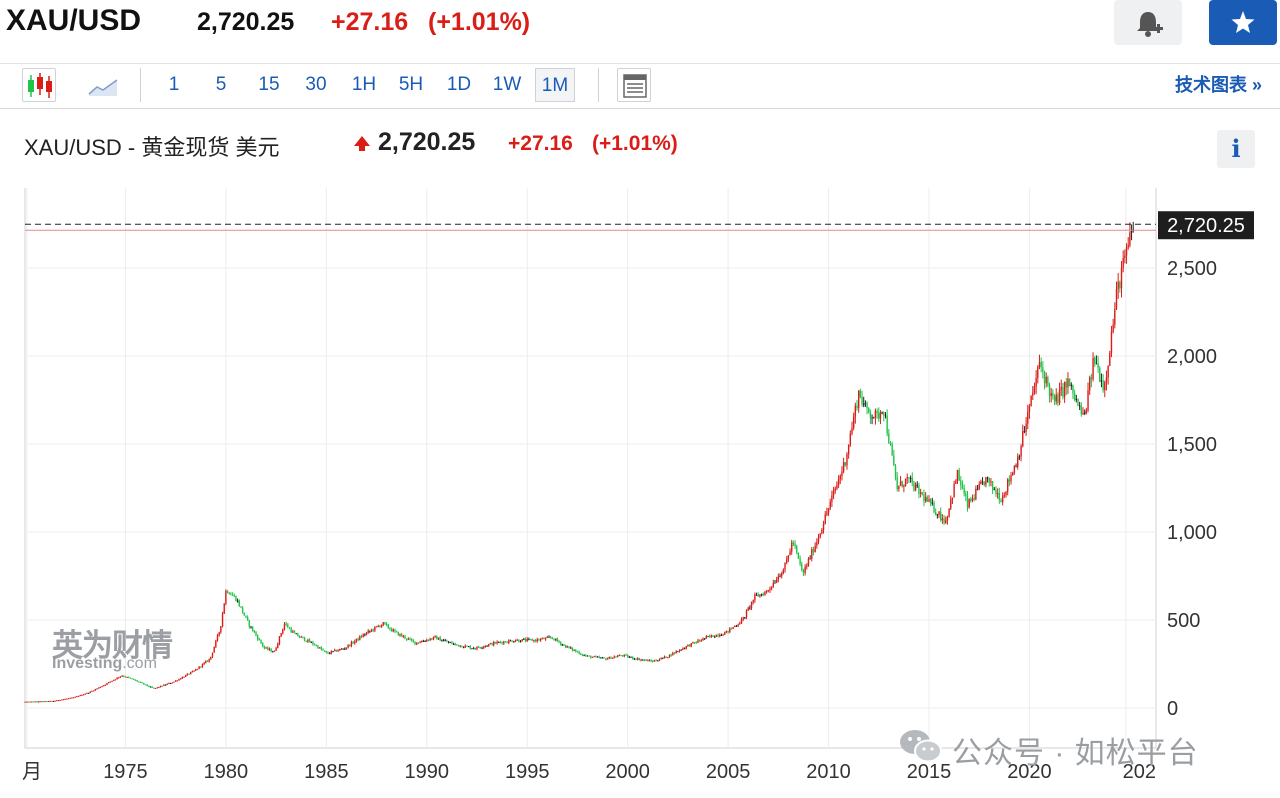 Image resolution: width=1280 pixels, height=798 pixels. Describe the element at coordinates (364, 84) in the screenshot. I see `timeframe-1h: 1H` at that location.